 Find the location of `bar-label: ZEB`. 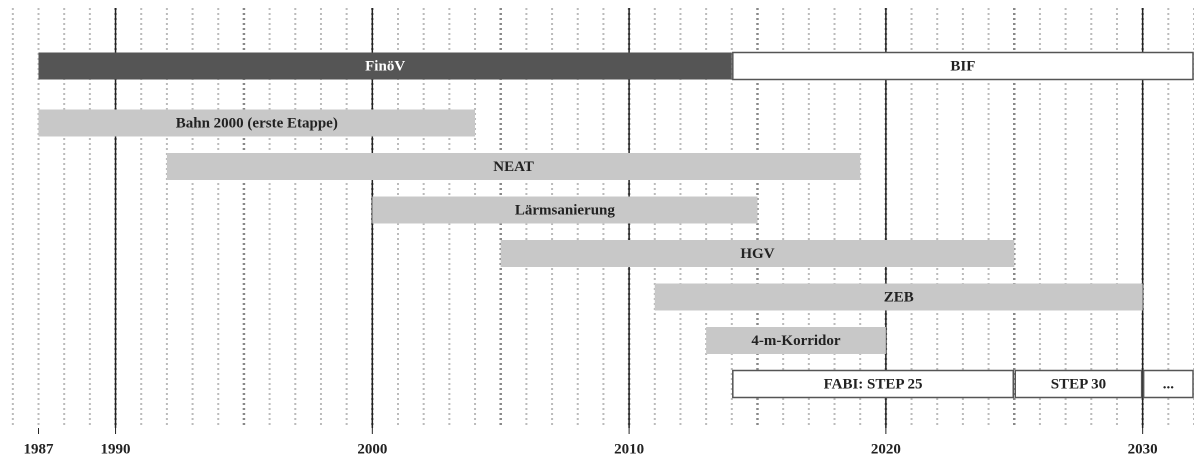

bar-label: ZEB is located at coordinates (899, 297).